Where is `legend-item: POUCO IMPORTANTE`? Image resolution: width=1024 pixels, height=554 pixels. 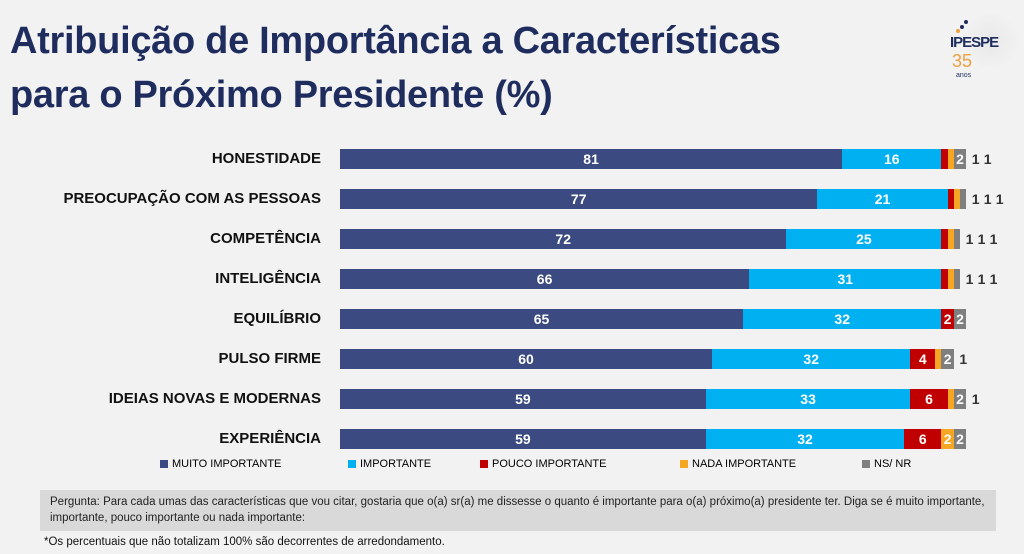
legend-item: POUCO IMPORTANTE is located at coordinates (543, 464).